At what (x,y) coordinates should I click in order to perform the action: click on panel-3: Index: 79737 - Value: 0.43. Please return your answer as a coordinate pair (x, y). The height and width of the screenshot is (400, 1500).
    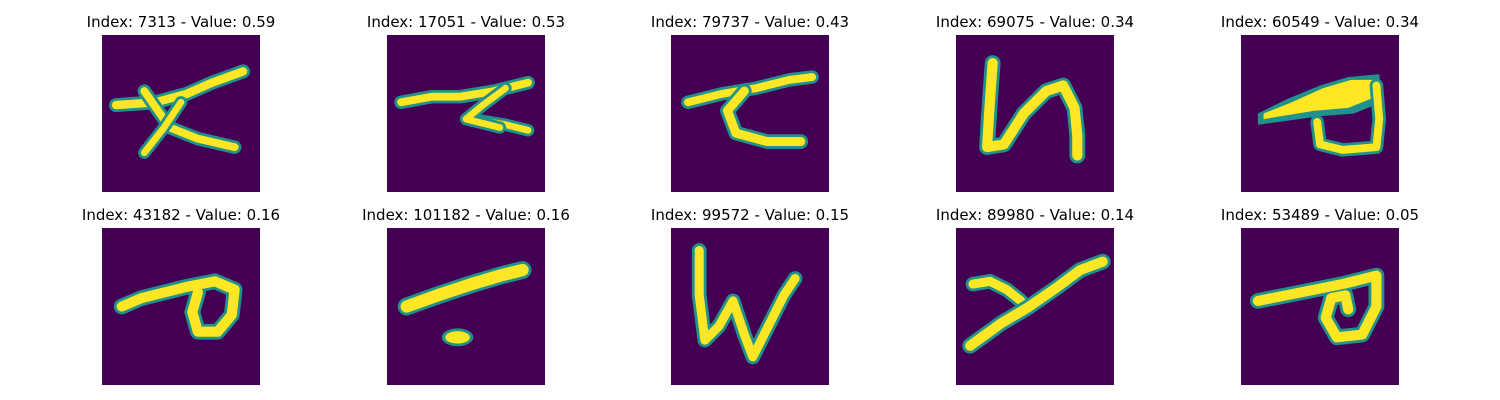
    Looking at the image, I should click on (750, 103).